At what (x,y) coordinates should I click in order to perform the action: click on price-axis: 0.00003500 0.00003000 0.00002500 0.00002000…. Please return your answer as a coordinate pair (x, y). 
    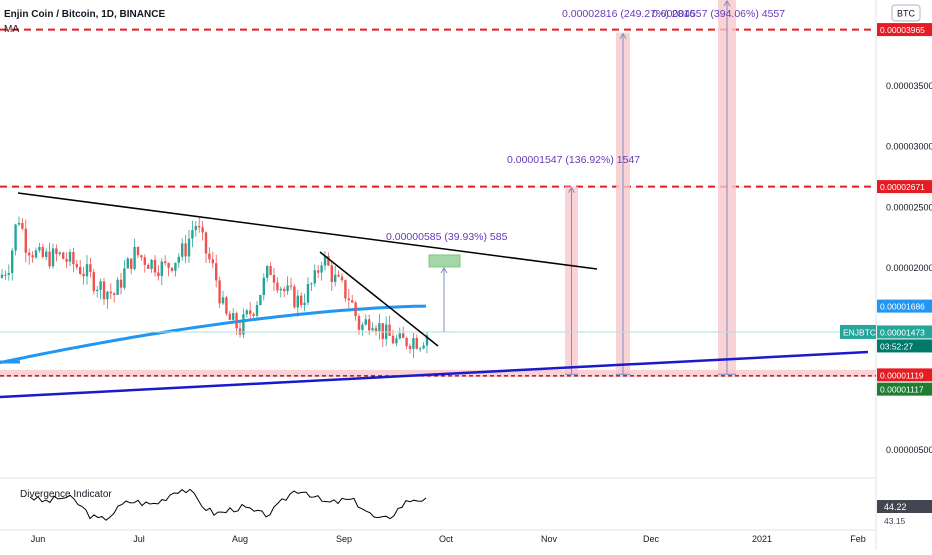
    Looking at the image, I should click on (909, 268).